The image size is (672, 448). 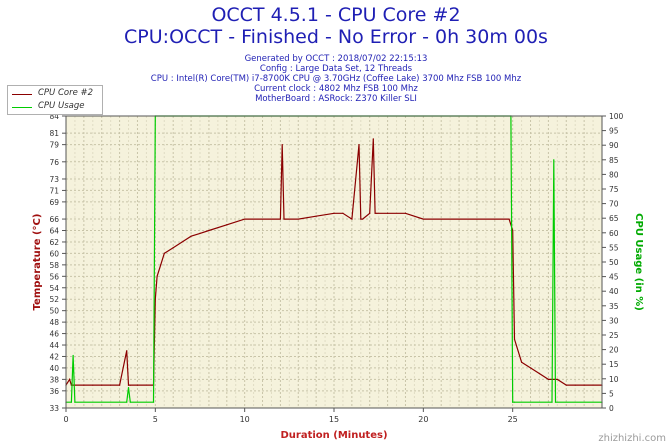 I want to click on x-tick-label: 25, so click(x=513, y=419).